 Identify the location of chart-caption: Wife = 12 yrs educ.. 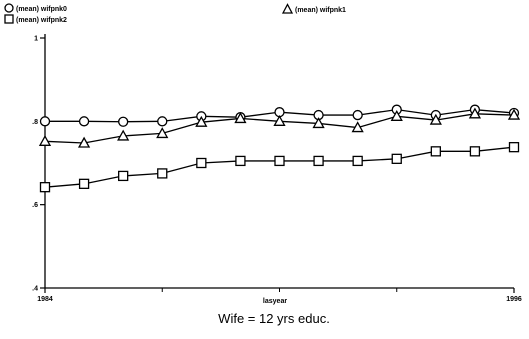
(274, 318).